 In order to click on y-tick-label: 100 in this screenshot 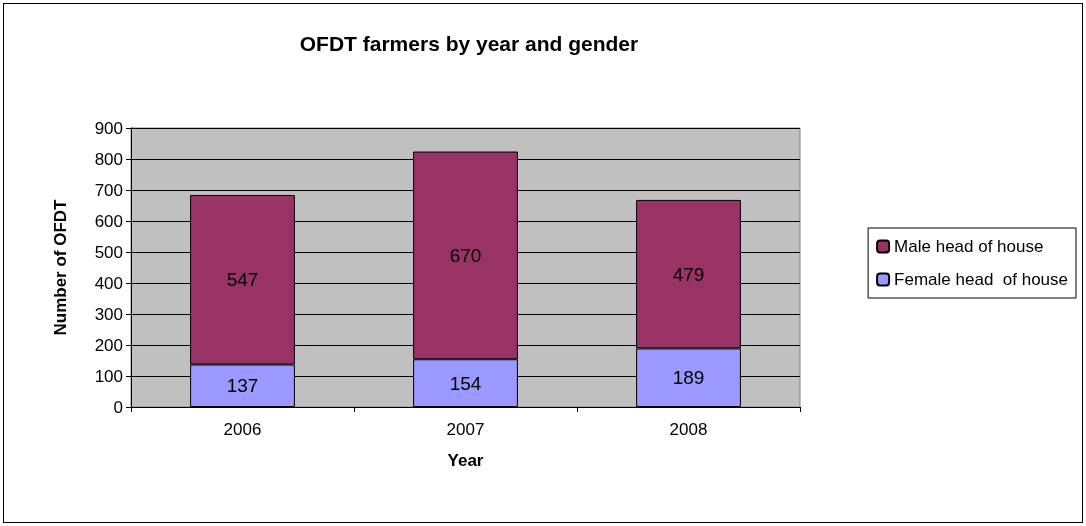, I will do `click(108, 376)`.